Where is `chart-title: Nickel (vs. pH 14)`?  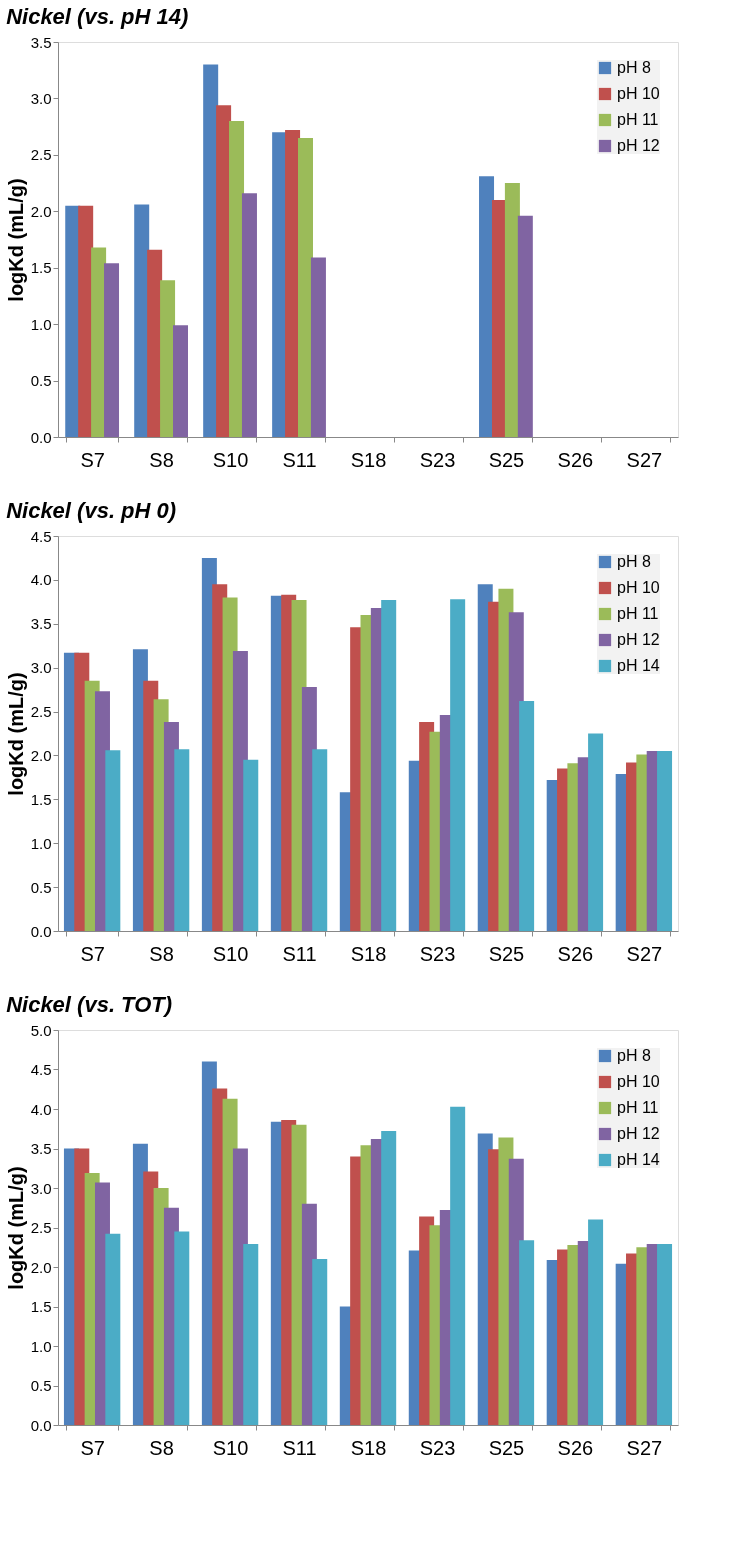
chart-title: Nickel (vs. pH 14) is located at coordinates (97, 16).